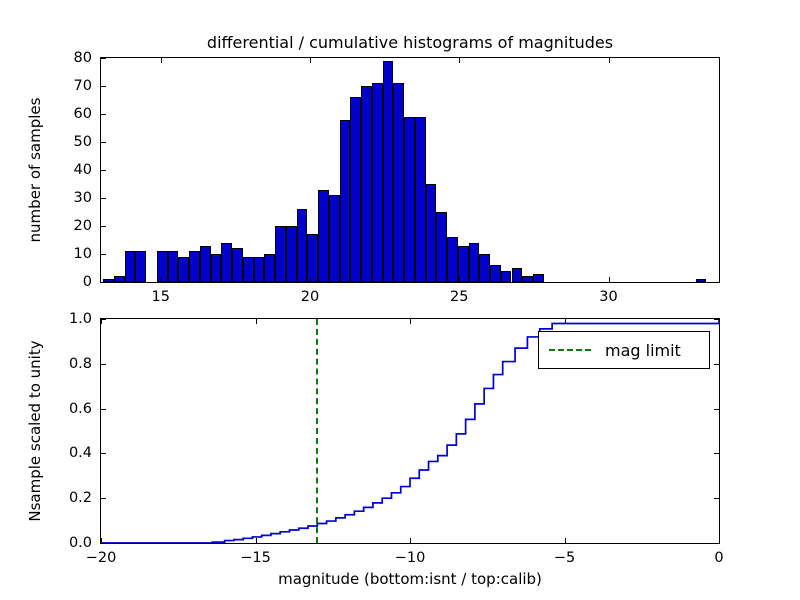  Describe the element at coordinates (410, 558) in the screenshot. I see `xtick-label: −10` at that location.